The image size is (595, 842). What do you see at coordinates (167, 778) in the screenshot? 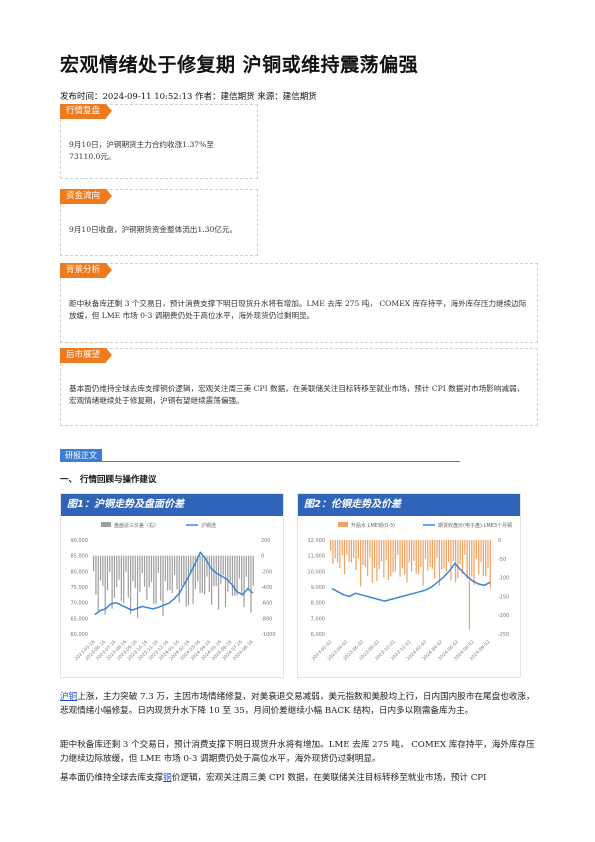
I see `copper-link-2: 铜` at bounding box center [167, 778].